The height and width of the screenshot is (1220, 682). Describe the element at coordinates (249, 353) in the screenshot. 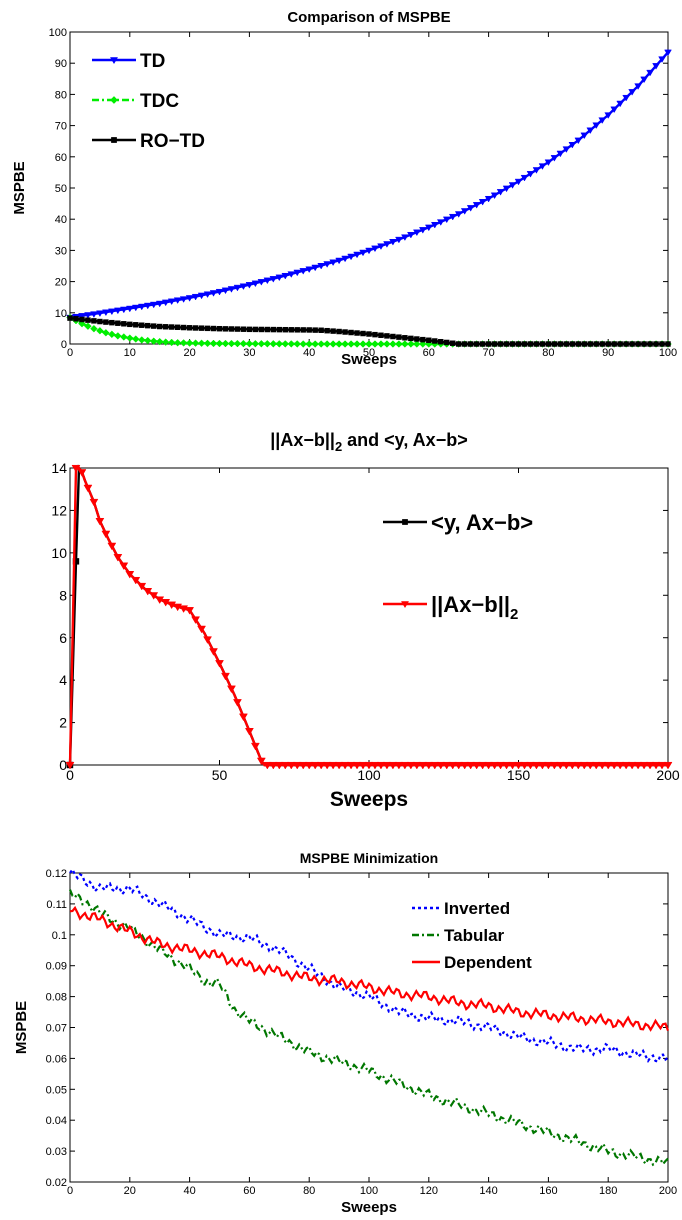

I see `x-tick-label: 30` at that location.